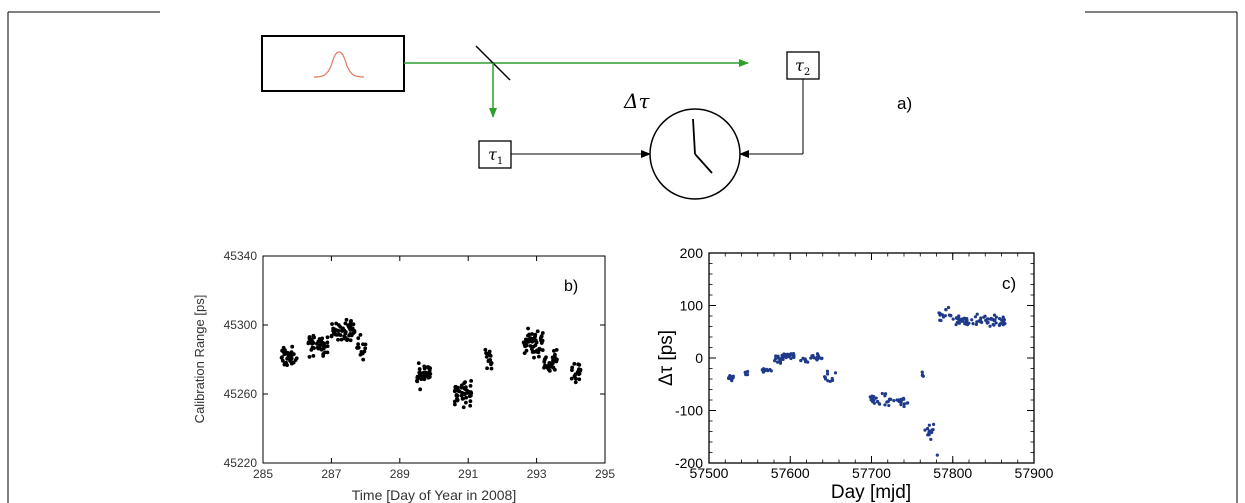 The width and height of the screenshot is (1245, 503). I want to click on y-tick-label: -200, so click(689, 463).